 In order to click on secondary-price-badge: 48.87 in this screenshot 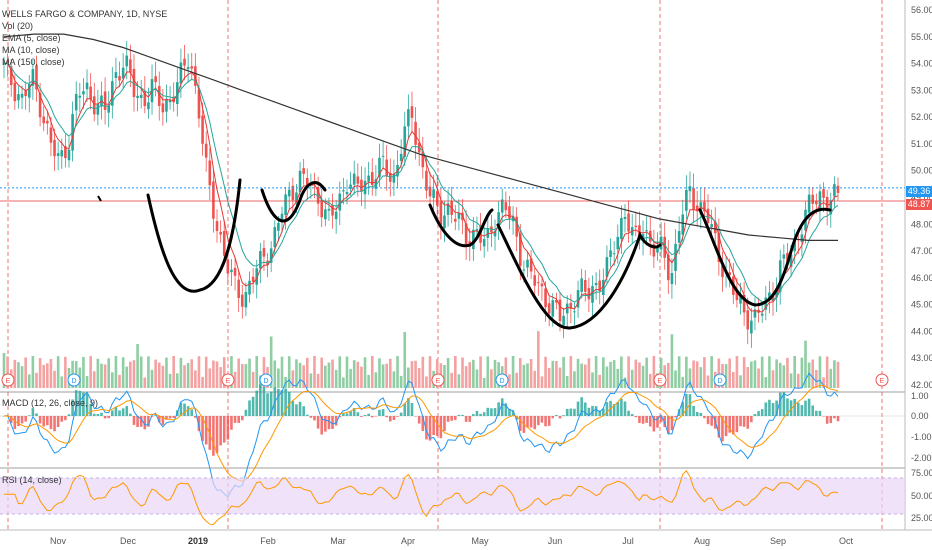, I will do `click(919, 204)`.